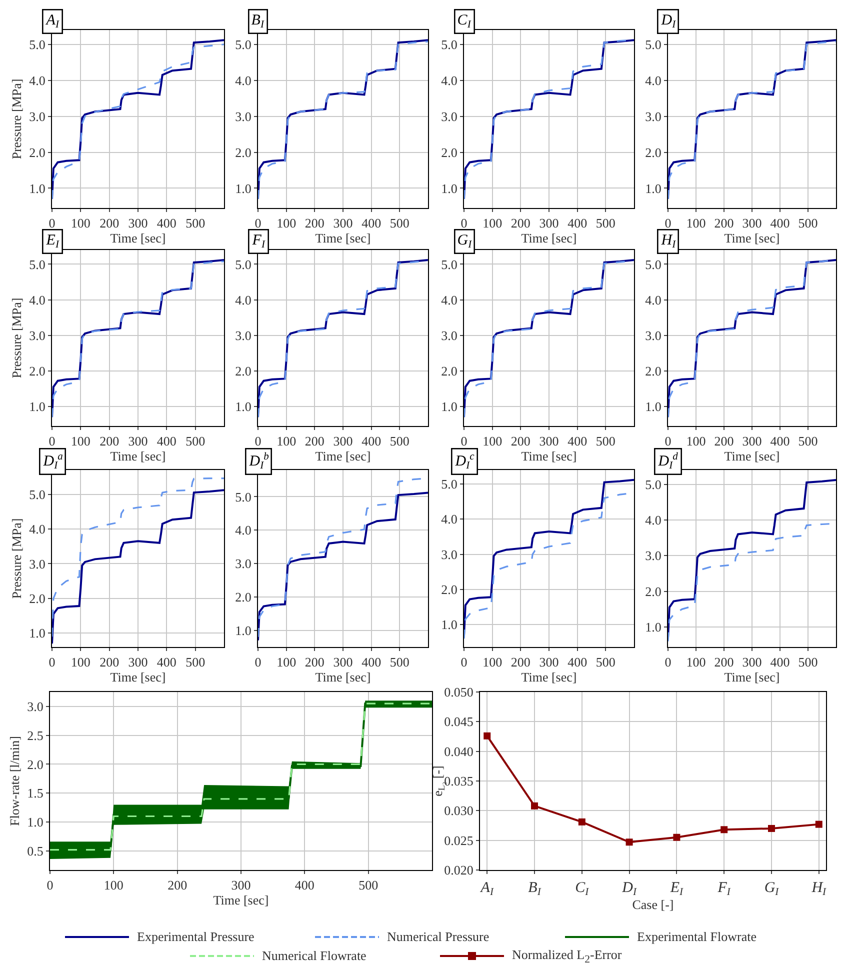 This screenshot has height=971, width=845. I want to click on x-tick-label: F$_{I}$, so click(723, 889).